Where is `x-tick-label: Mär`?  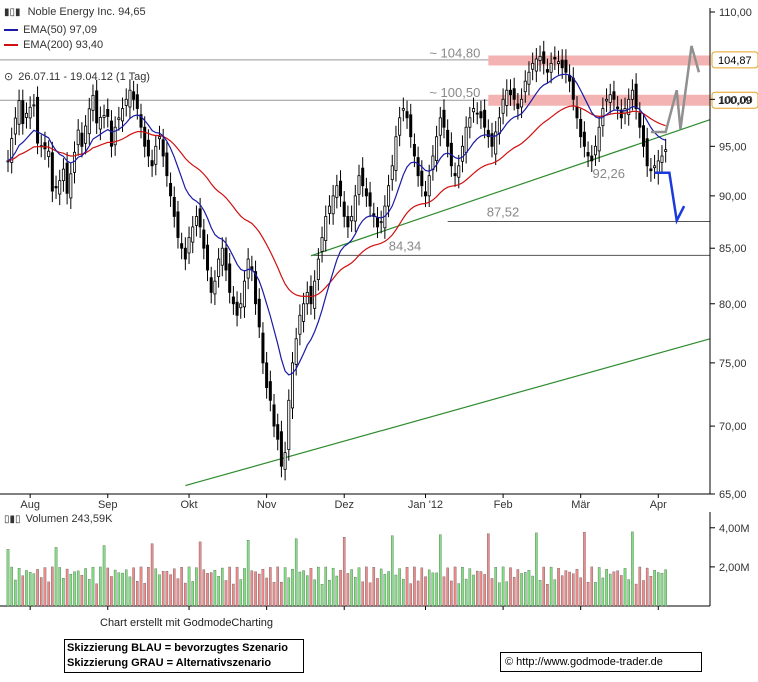 x-tick-label: Mär is located at coordinates (580, 505).